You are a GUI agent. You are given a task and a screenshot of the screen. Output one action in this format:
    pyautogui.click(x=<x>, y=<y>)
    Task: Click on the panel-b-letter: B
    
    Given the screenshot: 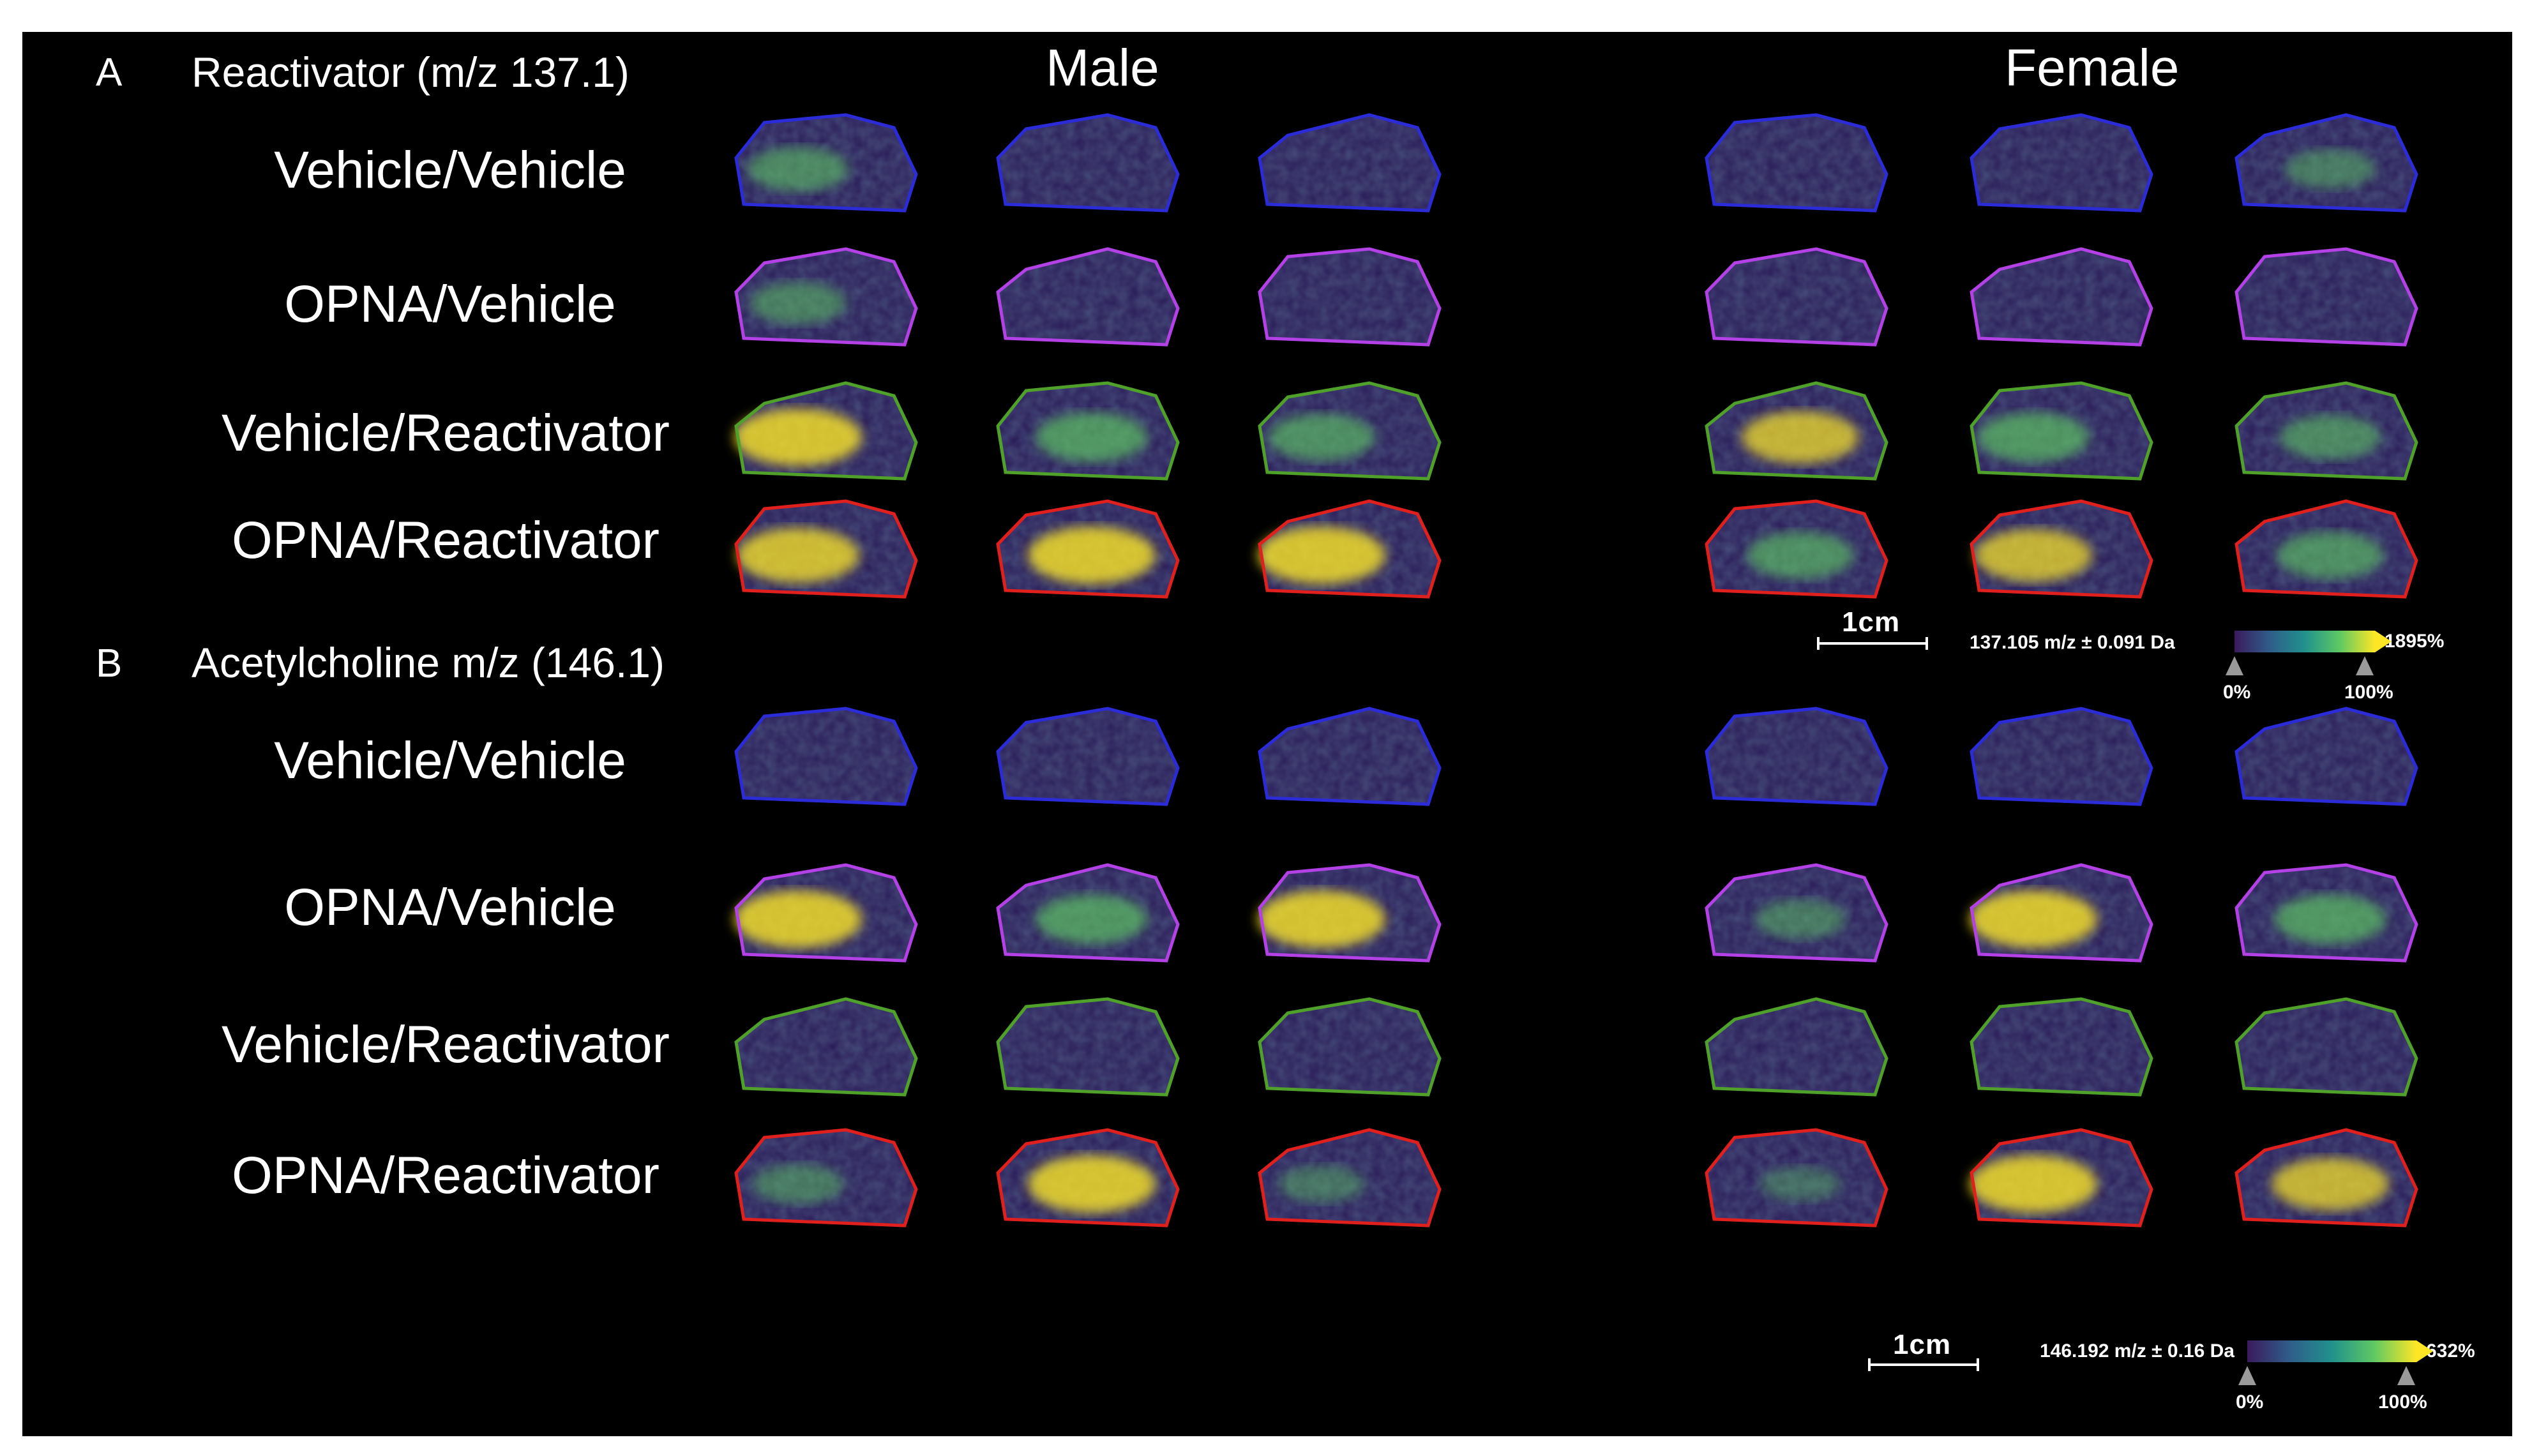 What is the action you would take?
    pyautogui.click(x=109, y=664)
    